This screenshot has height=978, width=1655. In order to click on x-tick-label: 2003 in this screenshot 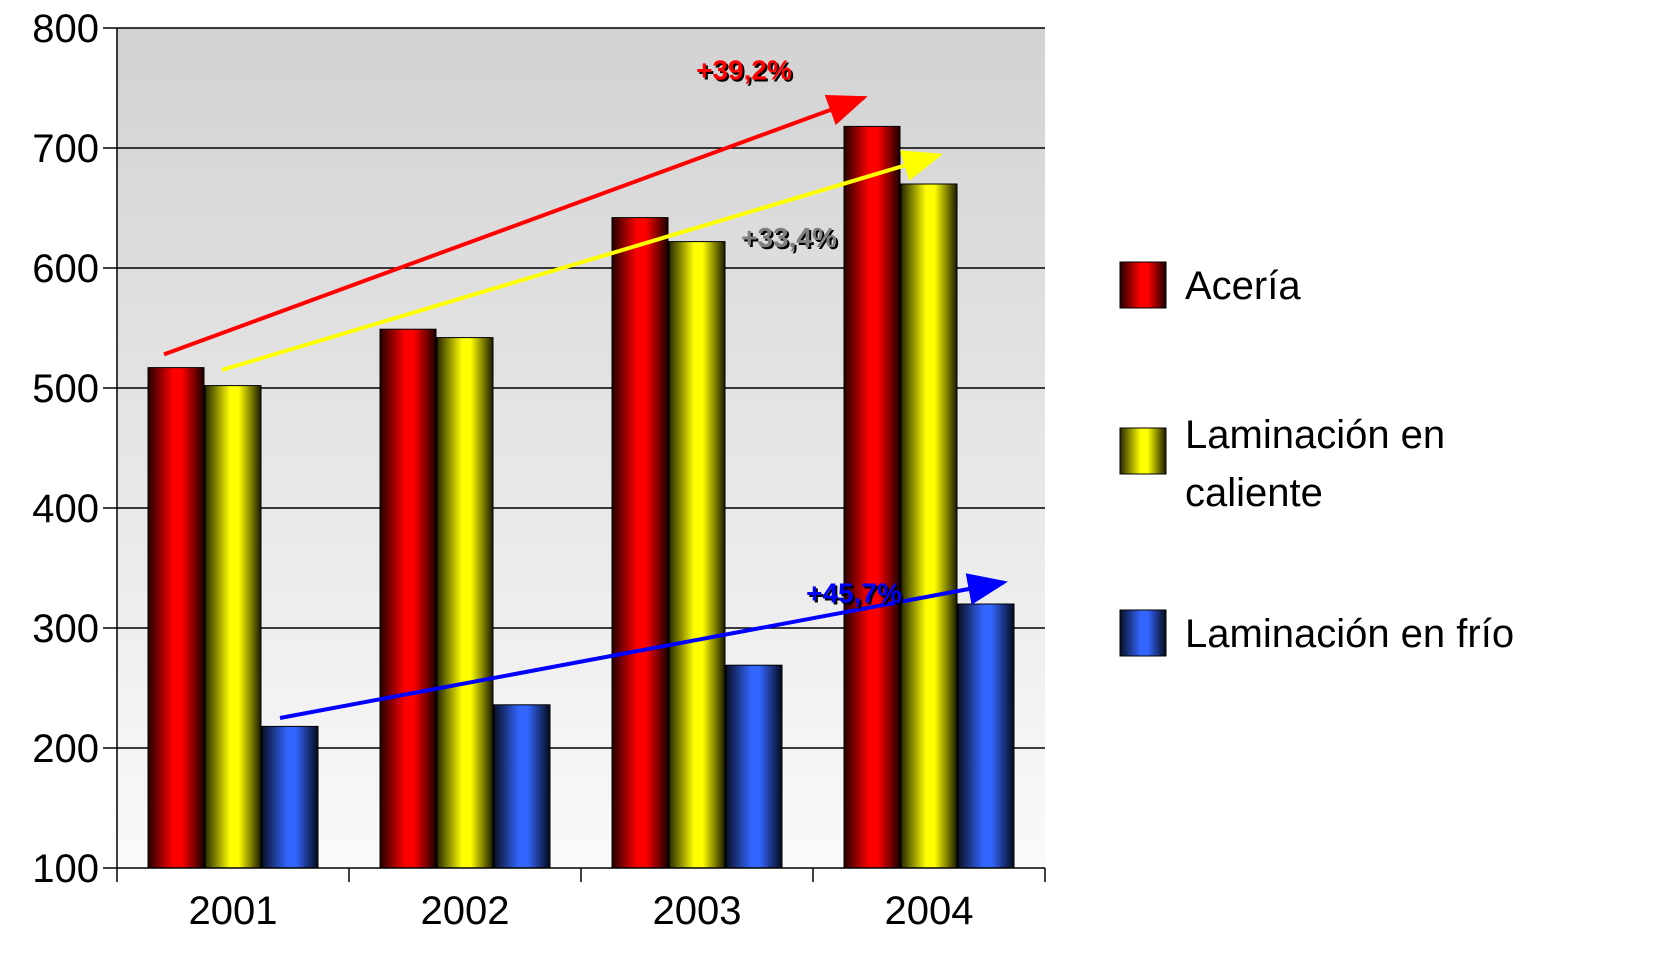, I will do `click(697, 911)`.